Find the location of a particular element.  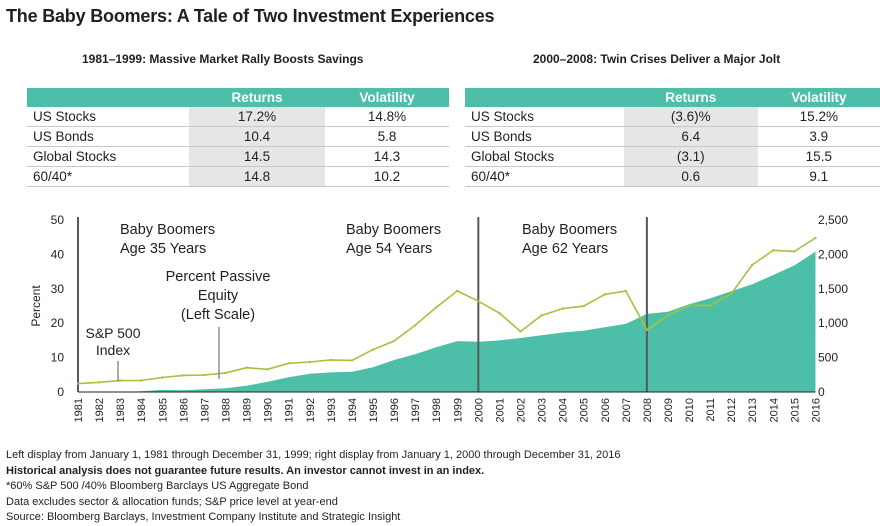

x-tick-label: 2013 is located at coordinates (753, 410).